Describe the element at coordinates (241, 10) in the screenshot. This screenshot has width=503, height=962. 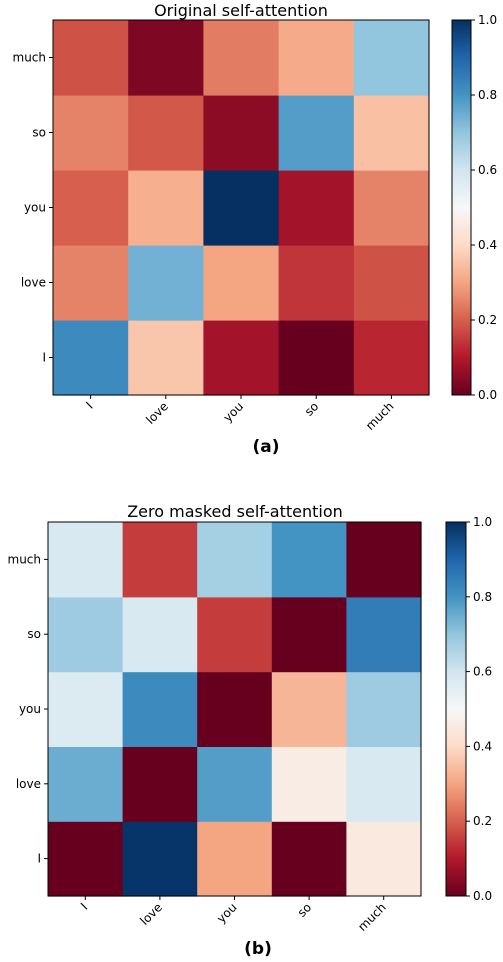
I see `chart-title-a: Original self-attention` at that location.